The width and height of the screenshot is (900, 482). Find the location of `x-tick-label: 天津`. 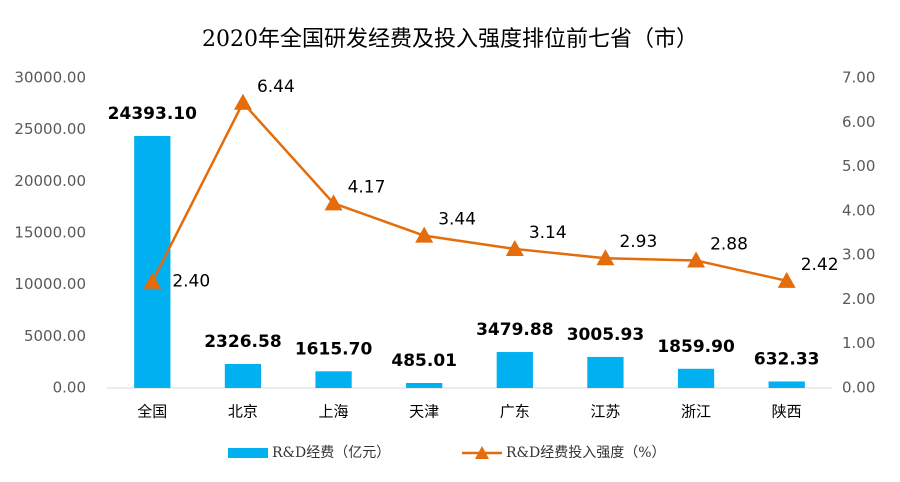

x-tick-label: 天津 is located at coordinates (424, 412).